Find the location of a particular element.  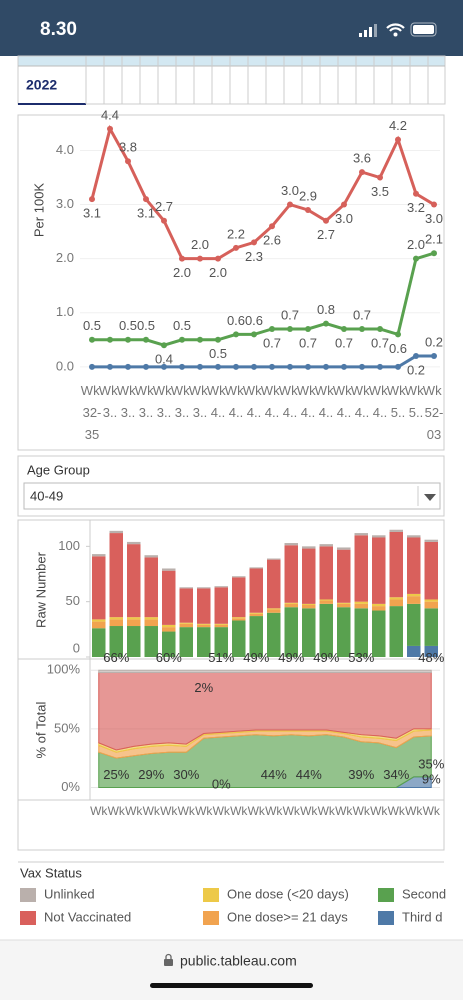

data-label: 2.1 is located at coordinates (434, 239).